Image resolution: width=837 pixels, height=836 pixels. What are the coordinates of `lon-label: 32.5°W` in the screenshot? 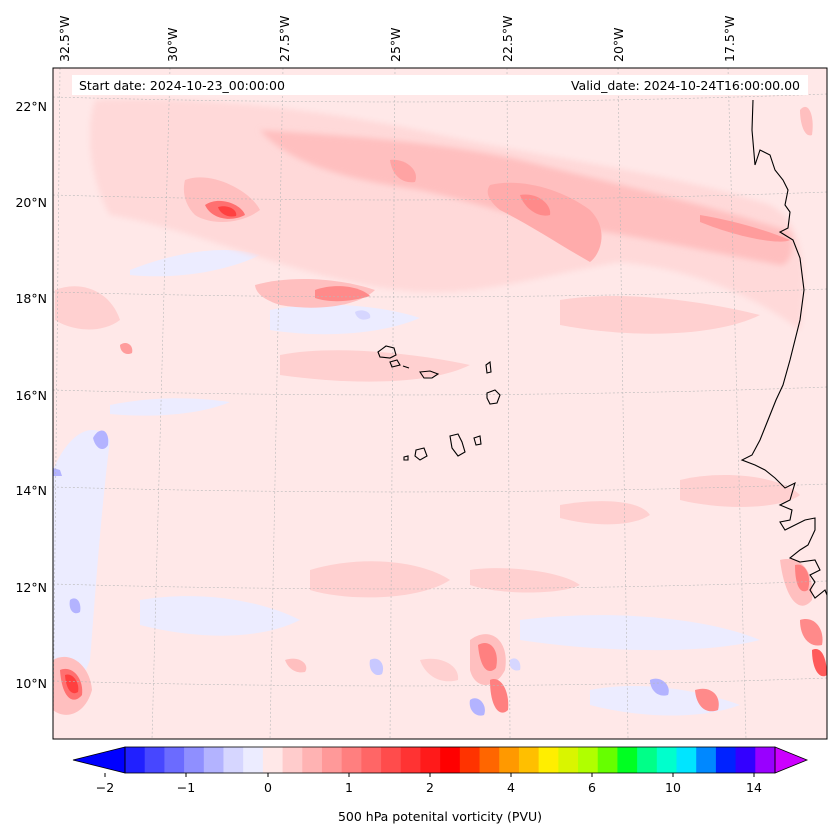 It's located at (64, 39).